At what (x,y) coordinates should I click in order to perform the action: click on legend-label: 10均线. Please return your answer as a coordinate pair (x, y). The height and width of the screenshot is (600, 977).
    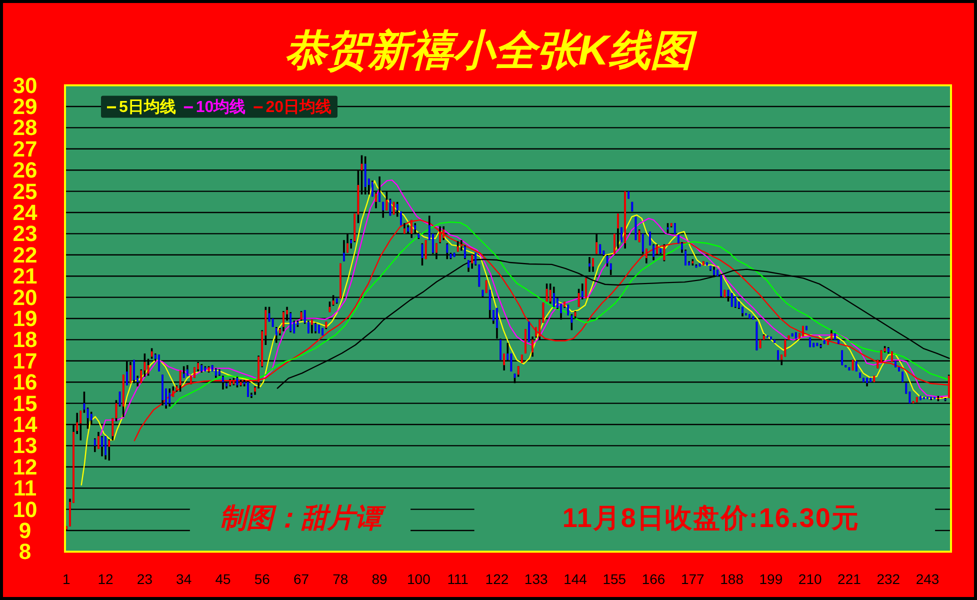
    Looking at the image, I should click on (221, 107).